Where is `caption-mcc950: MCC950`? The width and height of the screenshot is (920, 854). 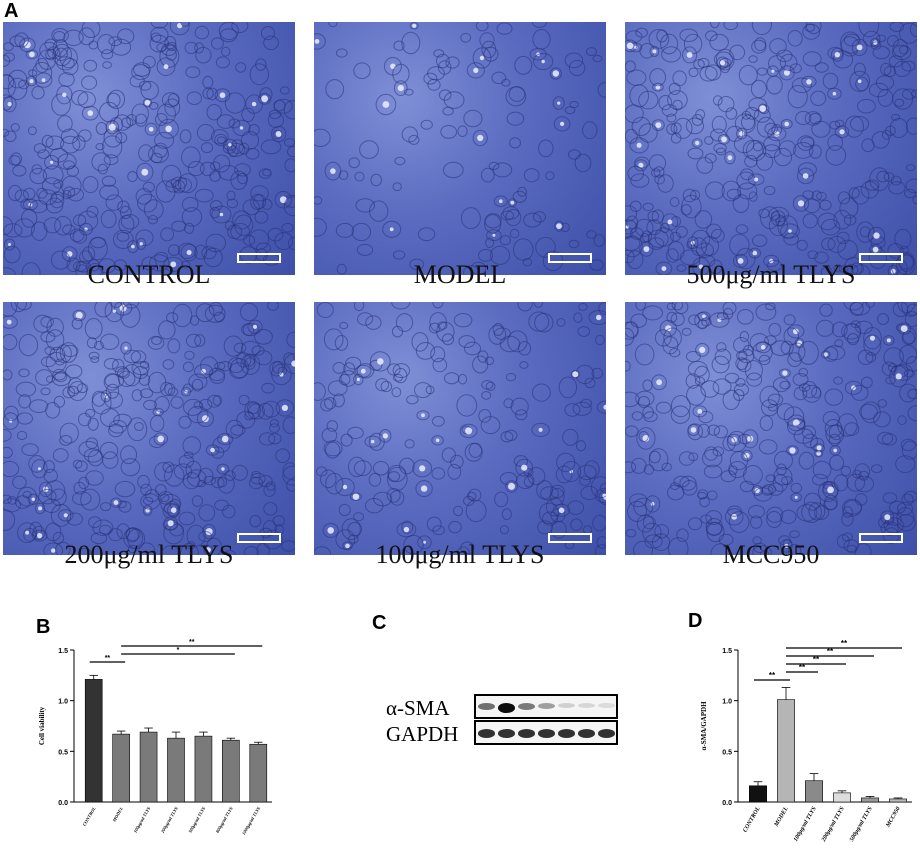
caption-mcc950: MCC950 is located at coordinates (771, 554).